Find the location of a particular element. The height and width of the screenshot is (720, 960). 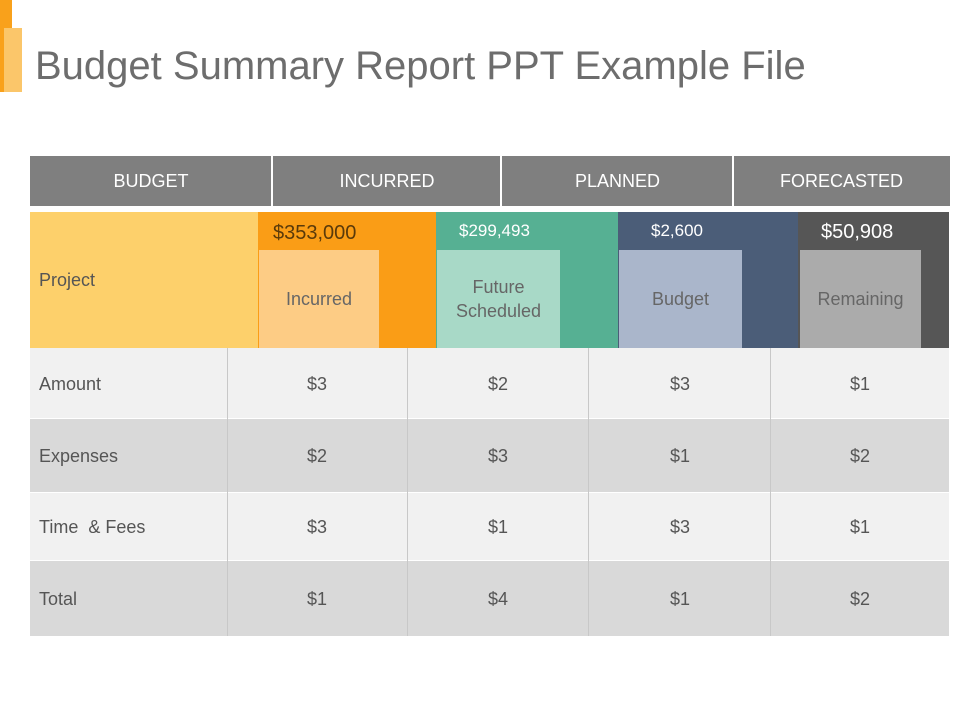

incurred-label-cell: Incurred is located at coordinates (319, 299).